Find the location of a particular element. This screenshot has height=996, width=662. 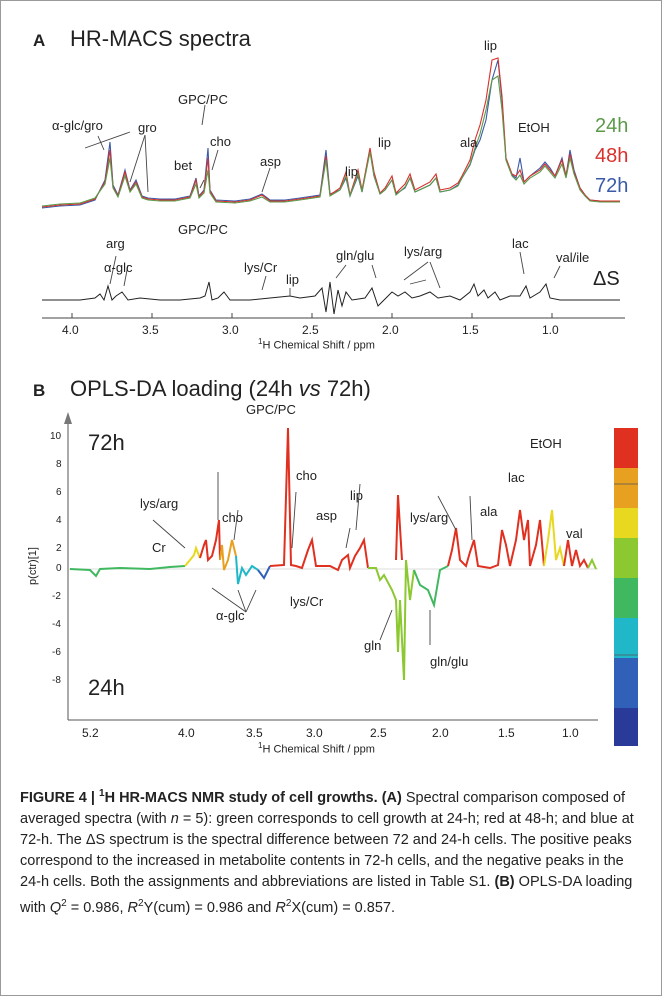

color-bar is located at coordinates (626, 587).